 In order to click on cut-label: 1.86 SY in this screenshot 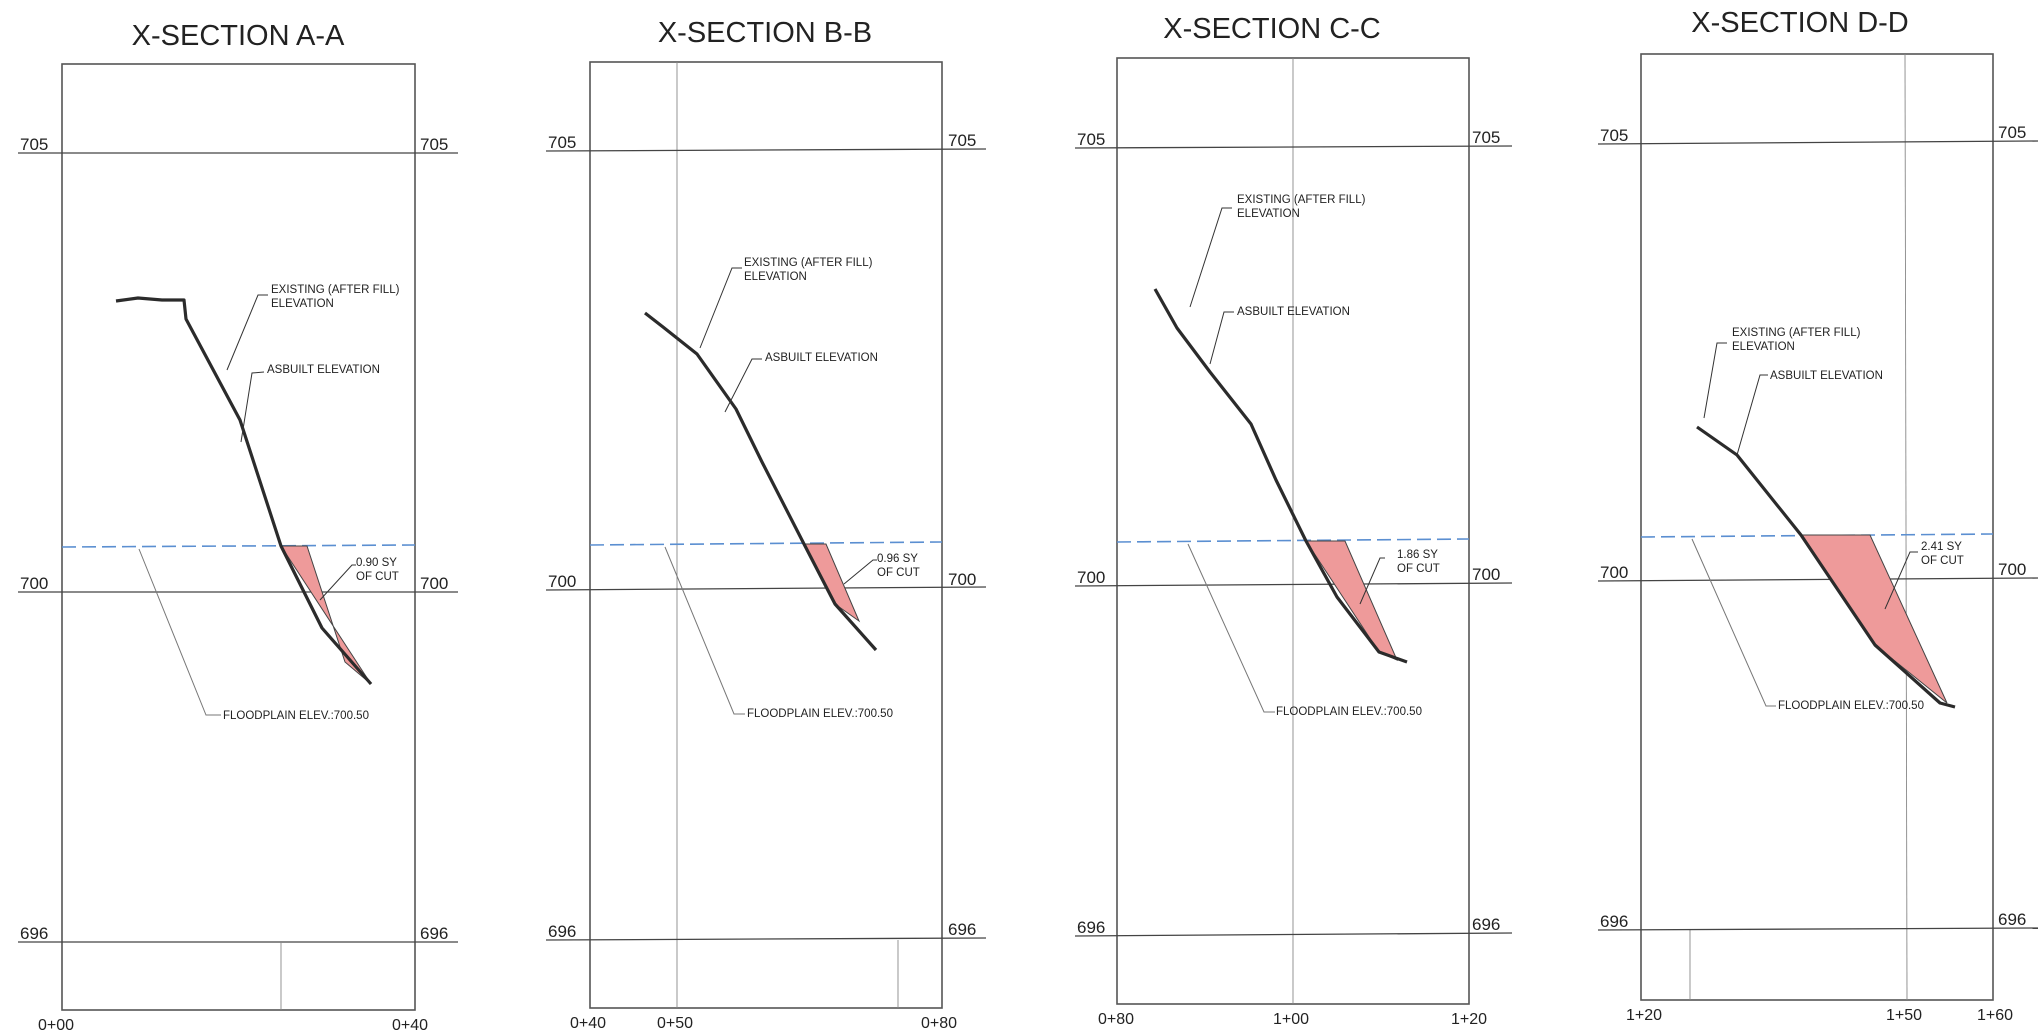, I will do `click(1417, 555)`.